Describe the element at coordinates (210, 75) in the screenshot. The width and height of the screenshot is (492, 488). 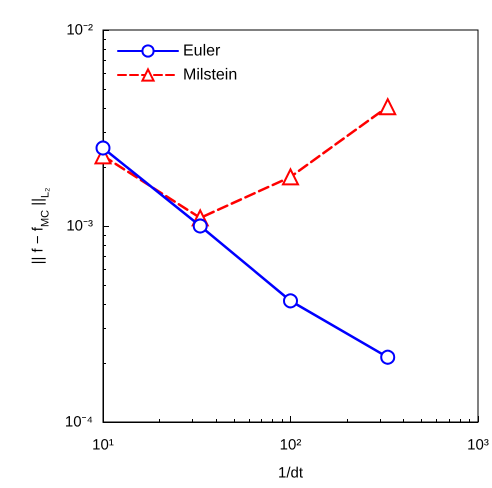
I see `legend-label: Milstein` at that location.